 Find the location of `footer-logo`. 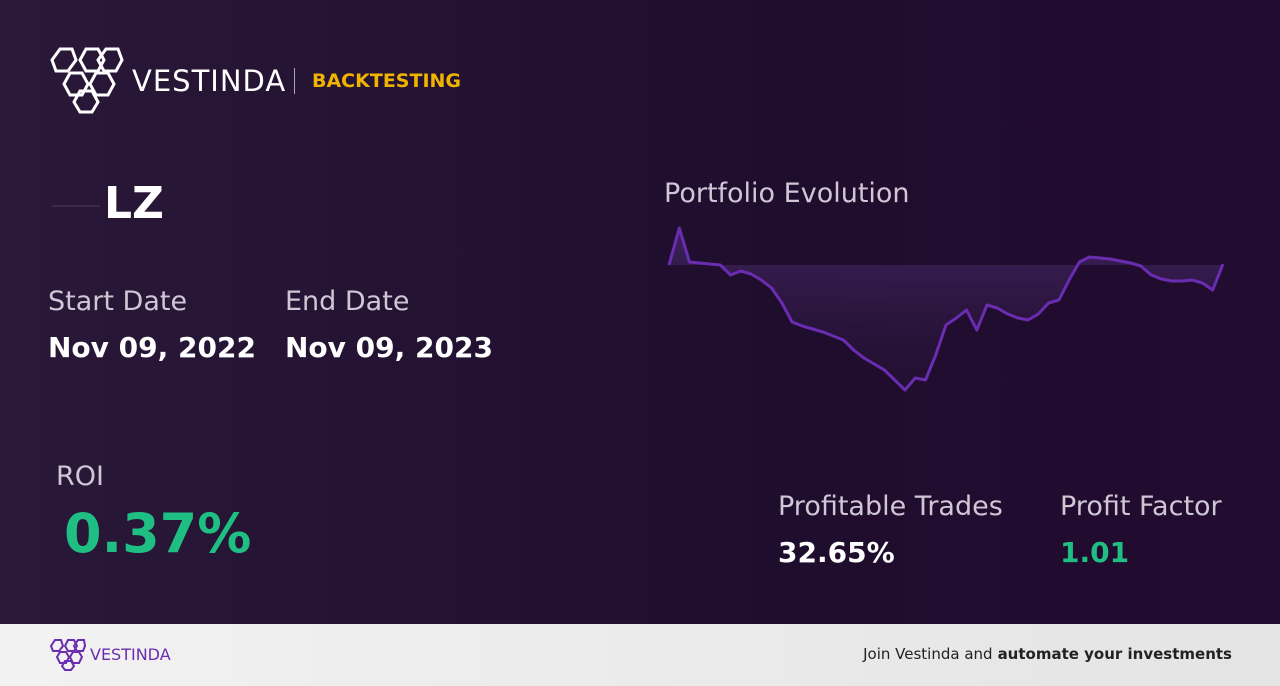

footer-logo is located at coordinates (67, 655).